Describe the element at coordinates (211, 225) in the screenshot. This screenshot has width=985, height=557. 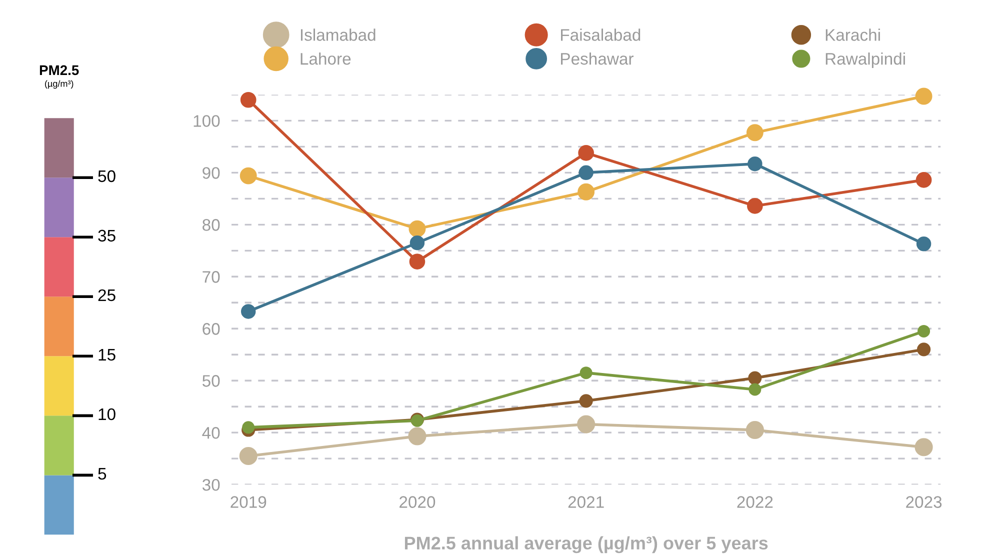
I see `y-tick-label: 80` at that location.